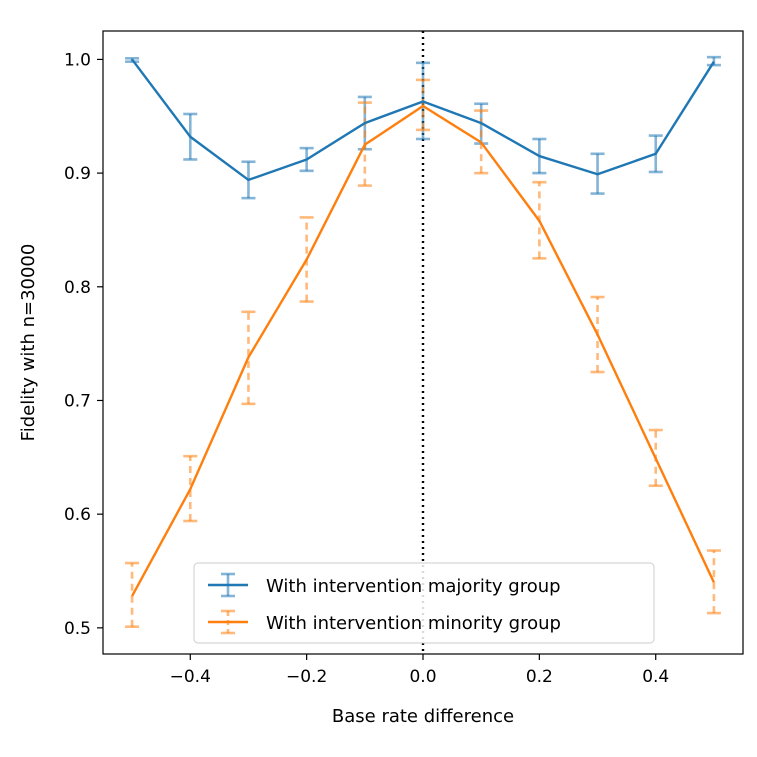  What do you see at coordinates (190, 677) in the screenshot?
I see `x-tick-label: −0.4` at bounding box center [190, 677].